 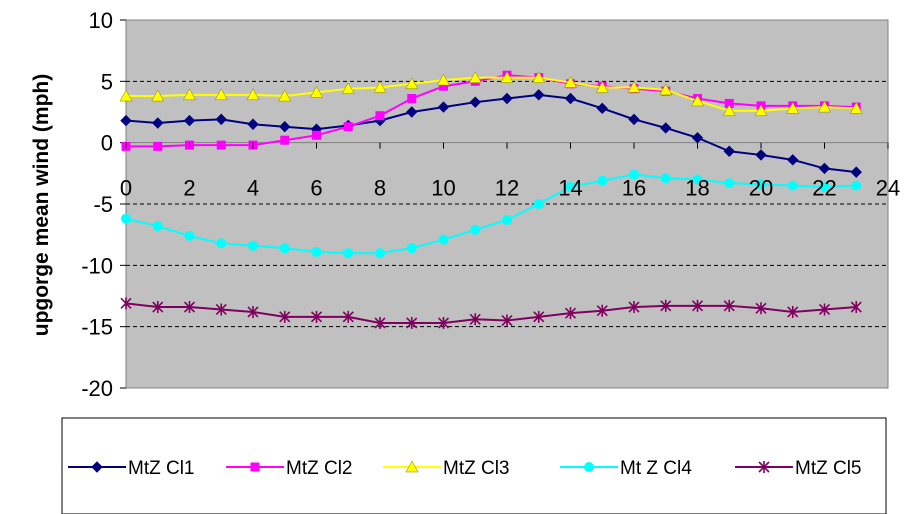 I want to click on x-tick-label: 18, so click(x=697, y=188).